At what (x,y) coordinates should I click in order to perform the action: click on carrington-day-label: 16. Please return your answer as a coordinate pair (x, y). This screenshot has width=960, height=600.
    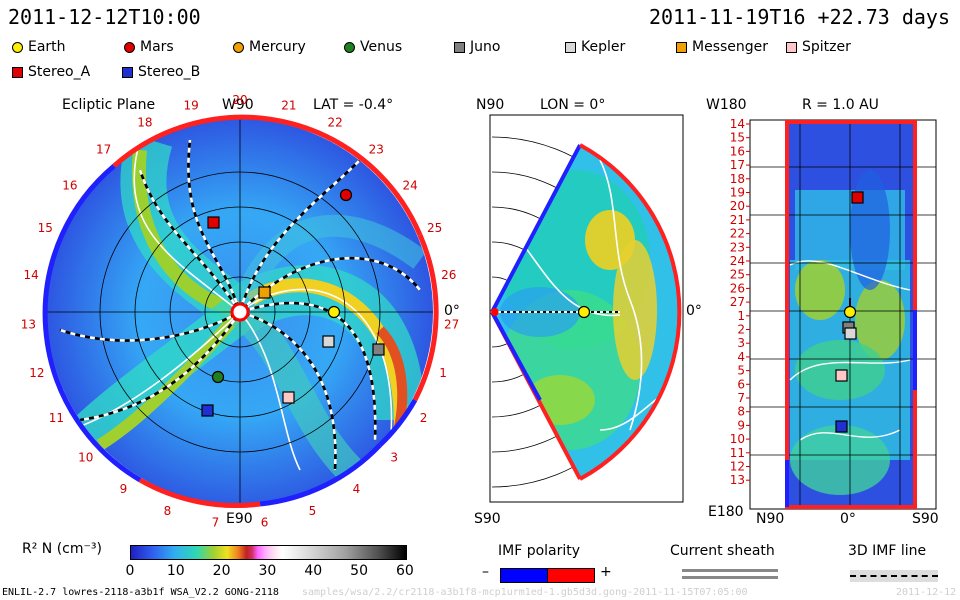
    Looking at the image, I should click on (69, 185).